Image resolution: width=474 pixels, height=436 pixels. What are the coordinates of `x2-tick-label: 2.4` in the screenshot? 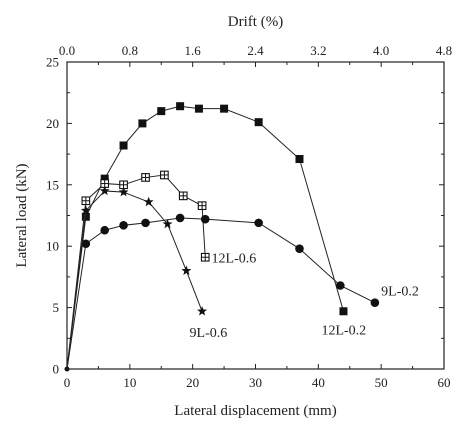 It's located at (255, 50).